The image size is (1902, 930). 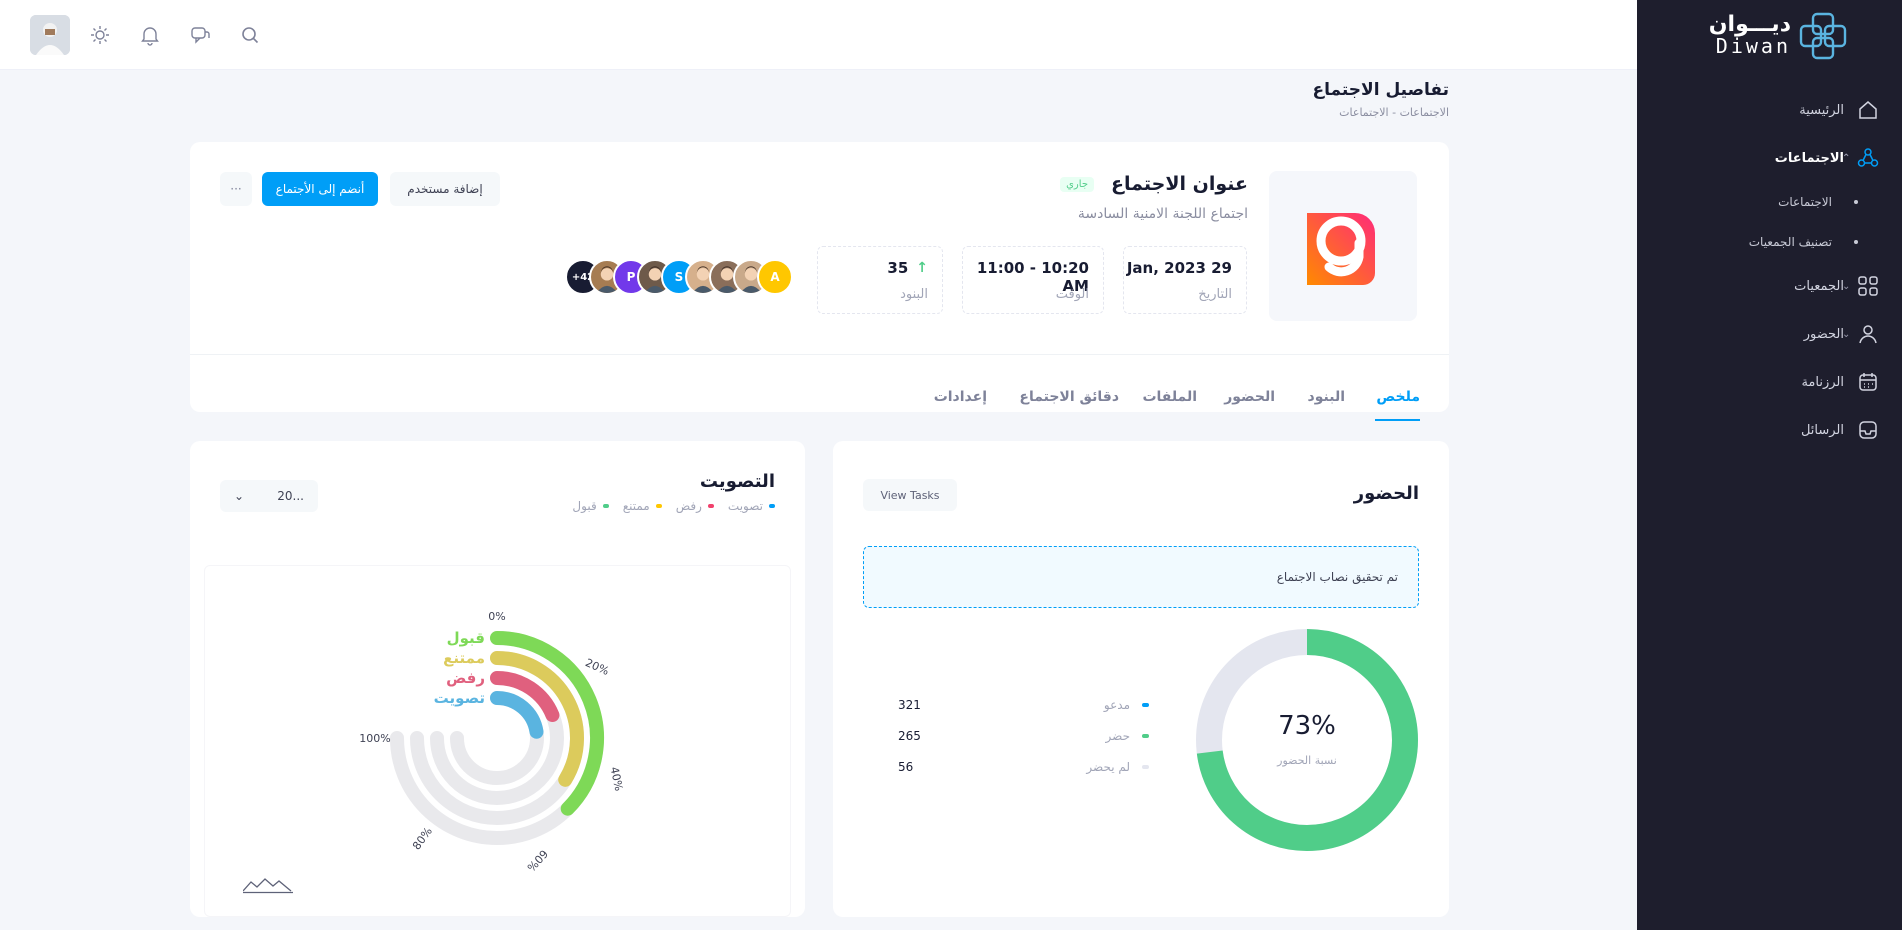 What do you see at coordinates (673, 506) in the screenshot?
I see `voting-legend: تصويت رفض ممتنع قبول` at bounding box center [673, 506].